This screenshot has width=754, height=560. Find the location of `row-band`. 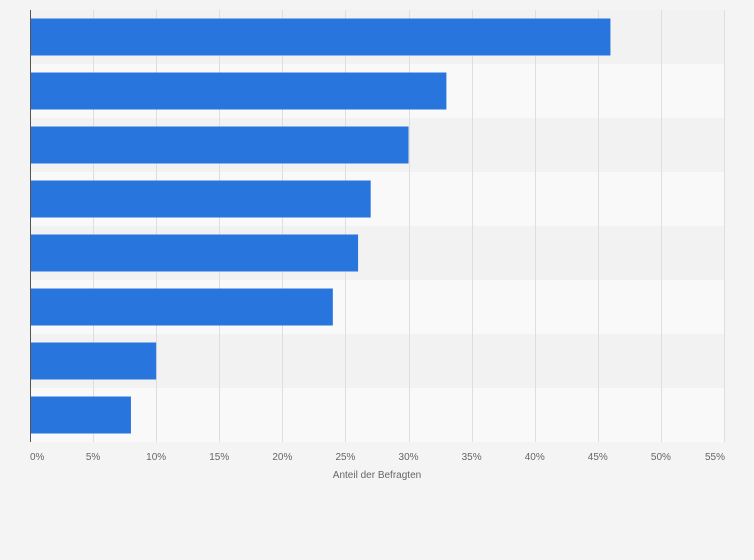

row-band is located at coordinates (377, 415).